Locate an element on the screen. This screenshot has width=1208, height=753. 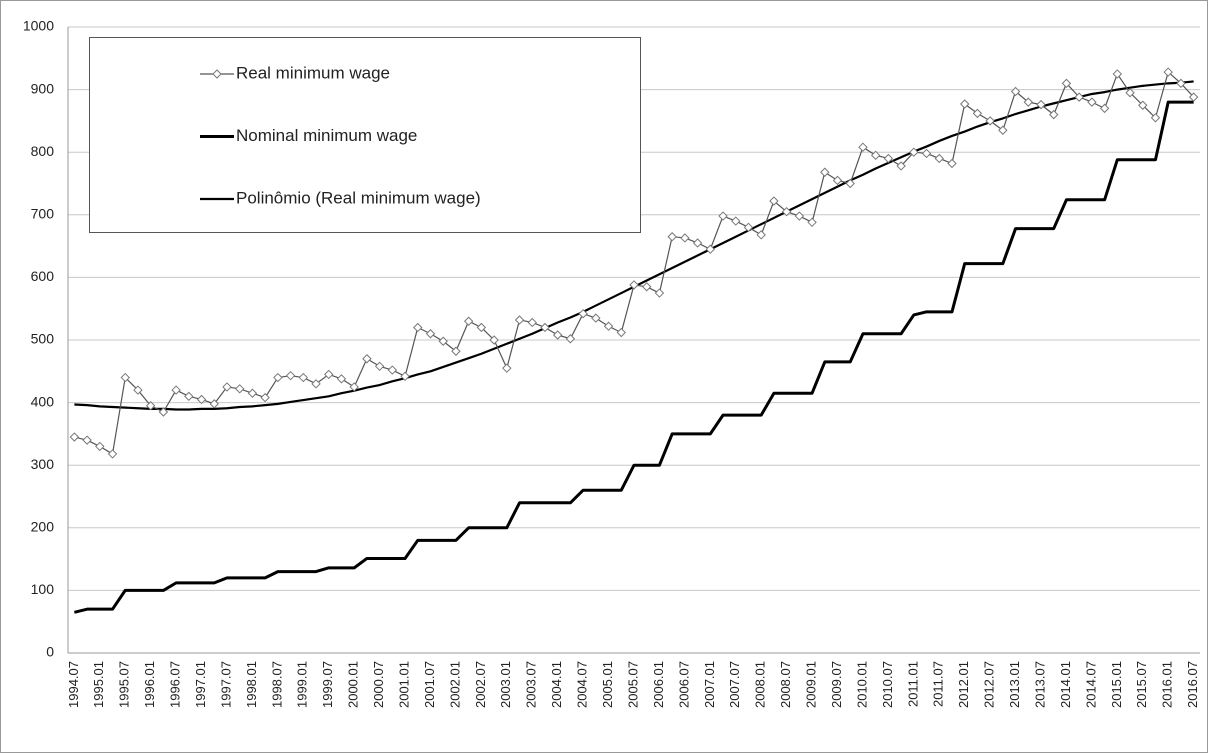
x-tick-label: 2005.01 is located at coordinates (607, 684).